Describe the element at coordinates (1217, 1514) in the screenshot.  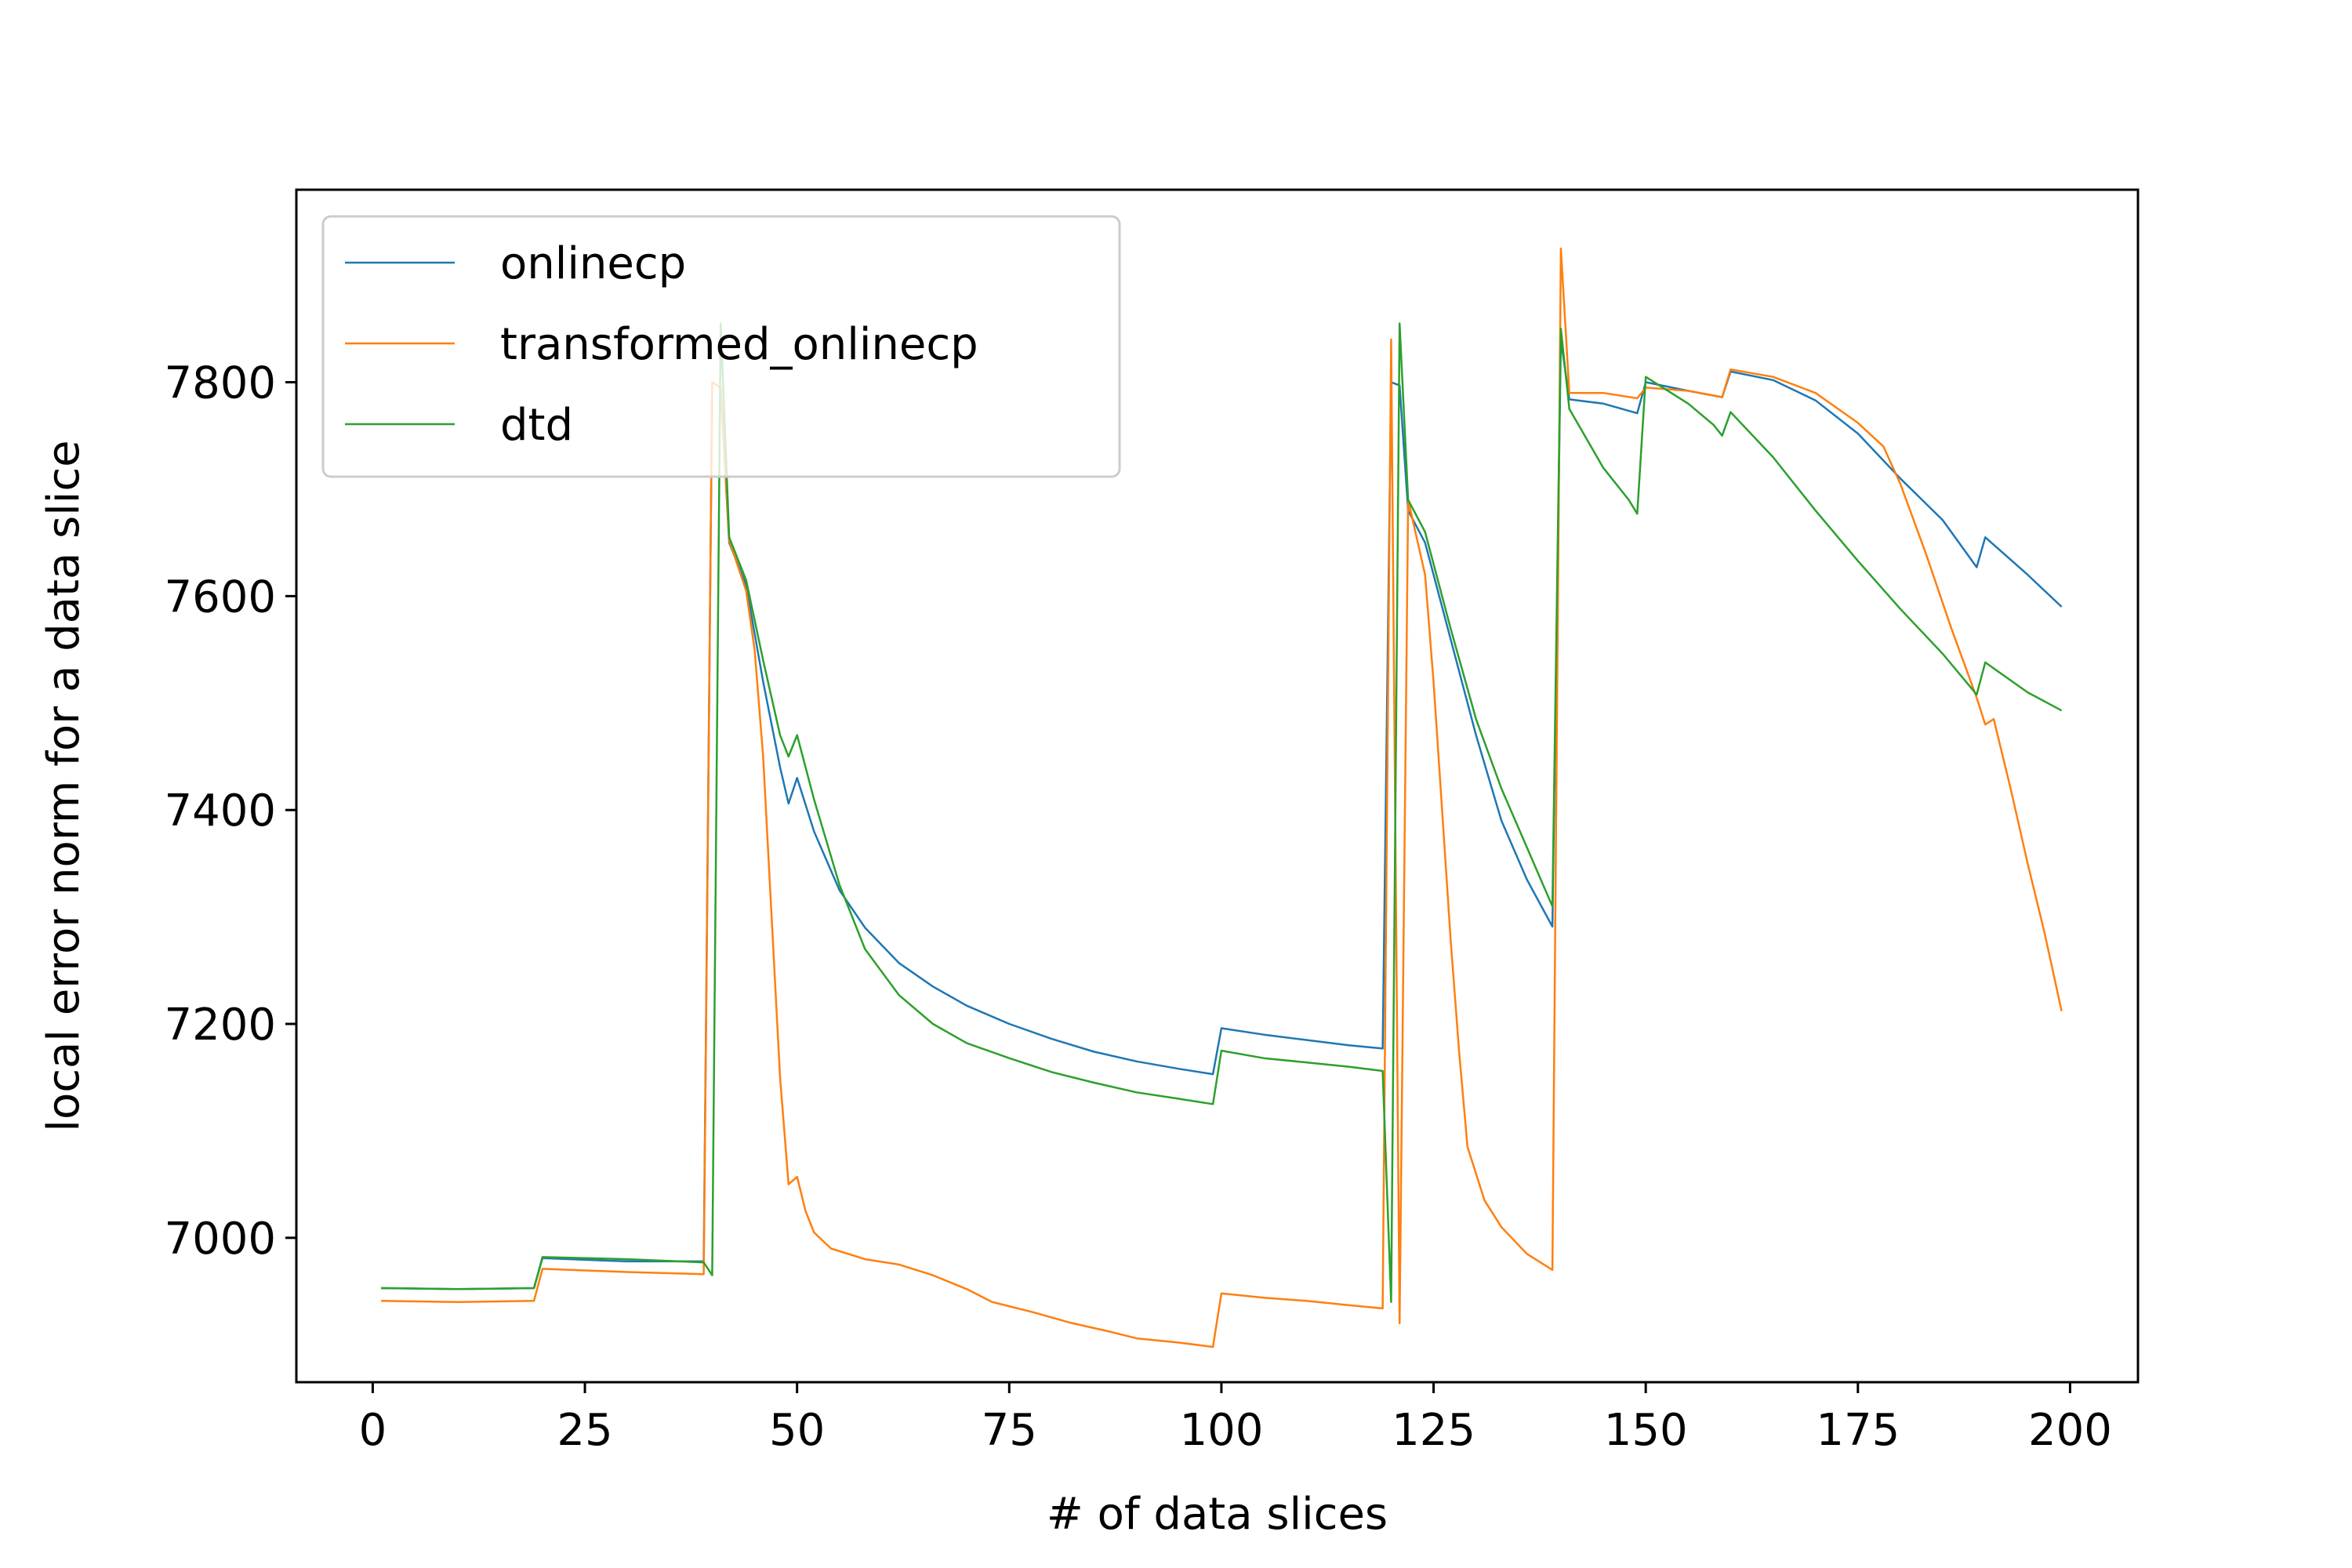
I see `x-axis-label: # of data slices` at that location.